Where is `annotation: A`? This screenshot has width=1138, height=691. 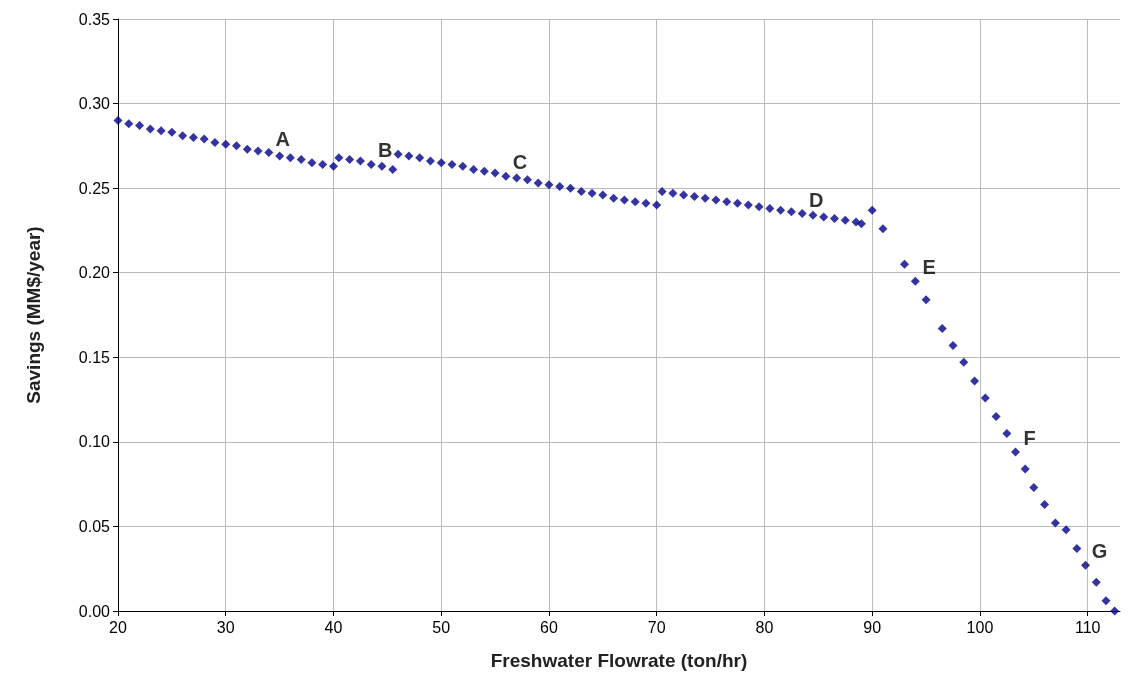
annotation: A is located at coordinates (283, 138).